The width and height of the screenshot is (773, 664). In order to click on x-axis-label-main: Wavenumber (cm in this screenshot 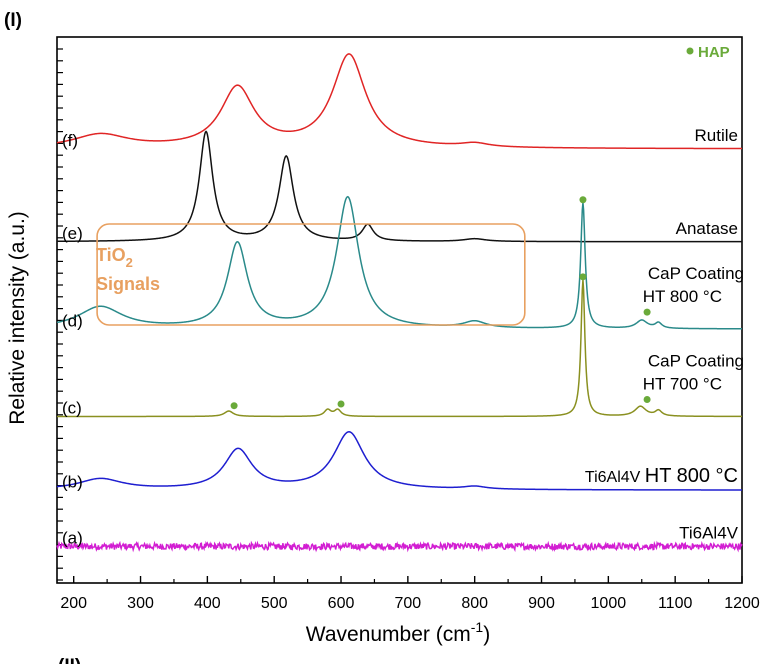, I will do `click(388, 634)`.